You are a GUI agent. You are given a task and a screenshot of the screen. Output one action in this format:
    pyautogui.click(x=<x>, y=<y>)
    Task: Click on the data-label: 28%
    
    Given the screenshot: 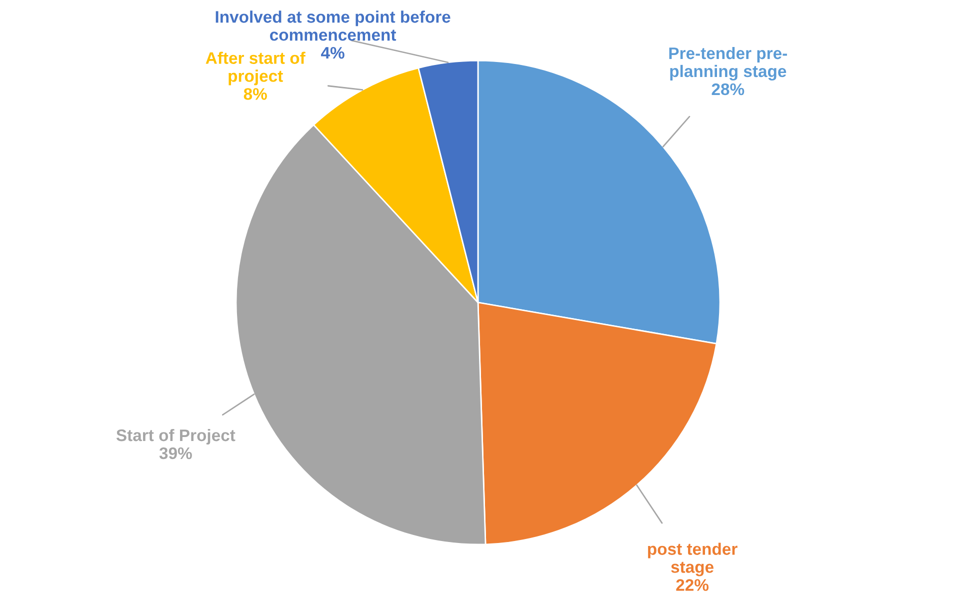 What is the action you would take?
    pyautogui.click(x=728, y=89)
    